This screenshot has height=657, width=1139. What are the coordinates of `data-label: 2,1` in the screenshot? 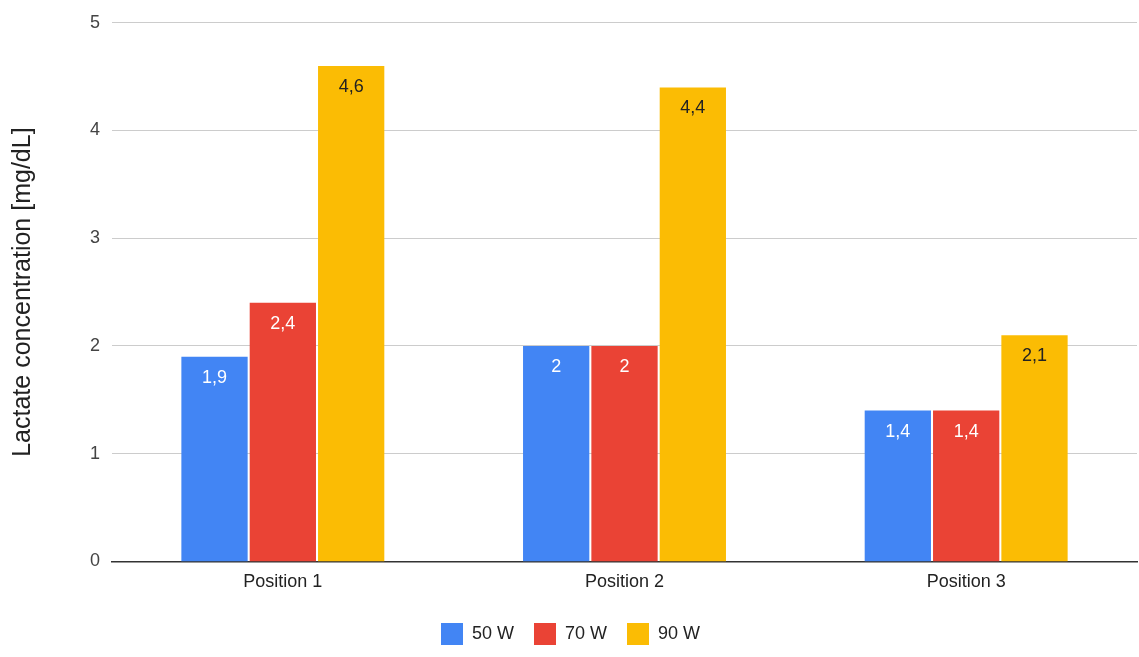 It's located at (1034, 355).